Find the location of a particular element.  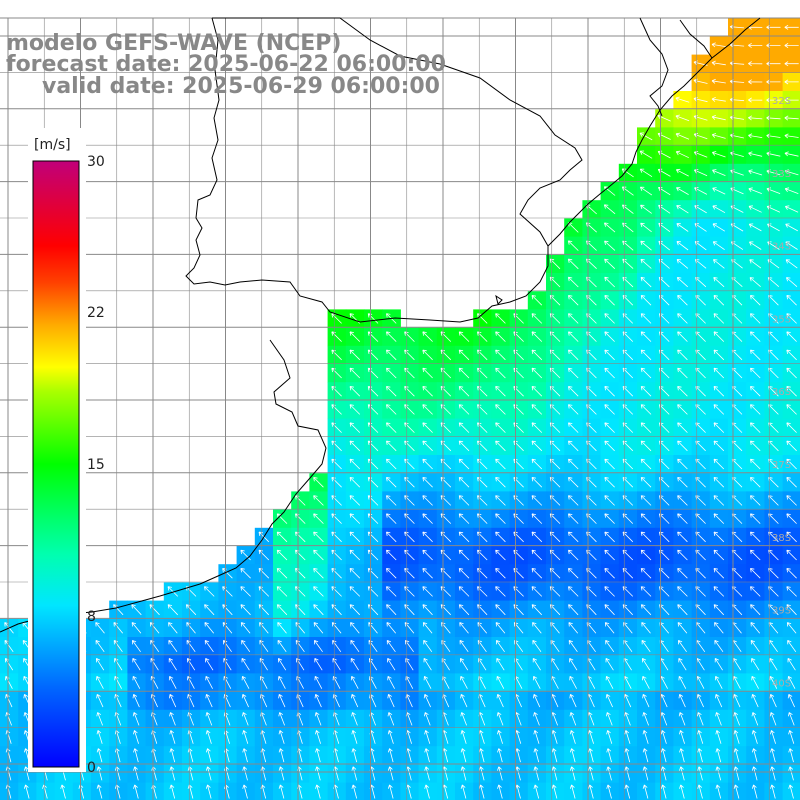

colorbar: [m/s] 30 22 15 8 0 is located at coordinates (66, 452).